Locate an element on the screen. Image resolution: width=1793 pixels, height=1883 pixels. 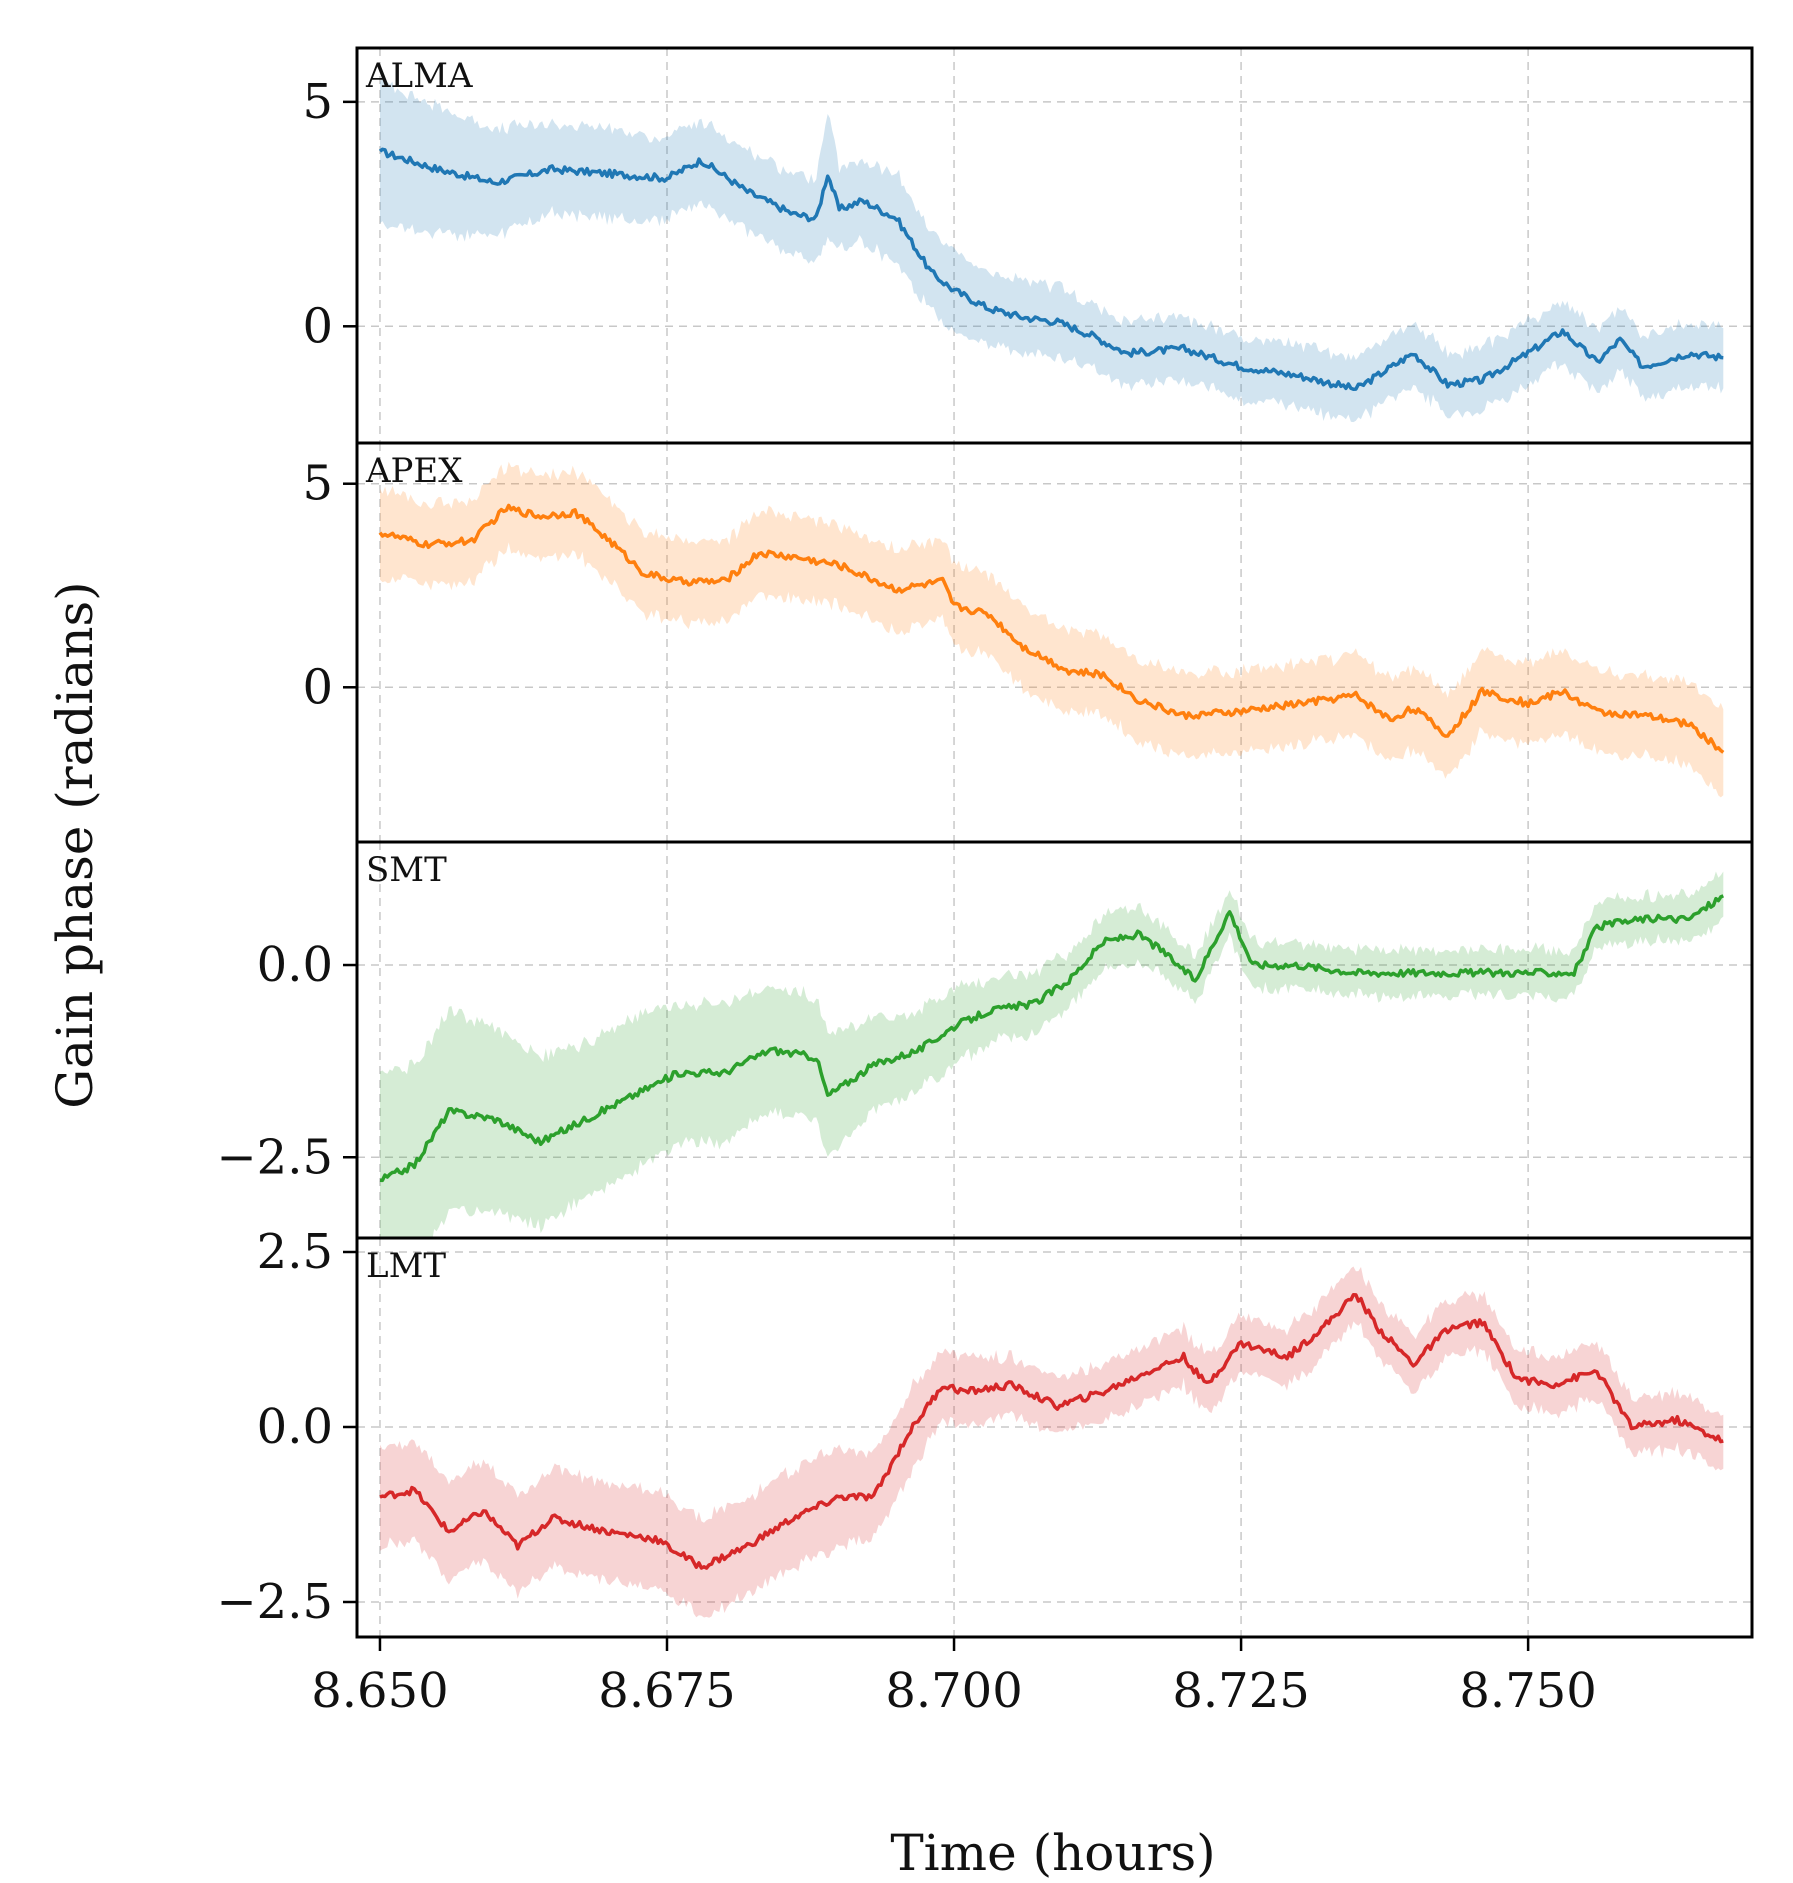
series-line-lmt is located at coordinates (1051, 1431).